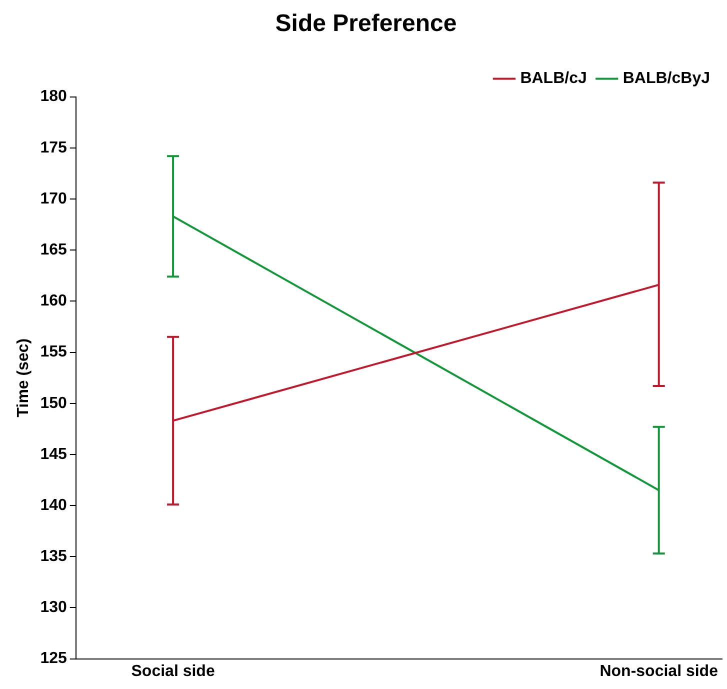  I want to click on y-tick-label: 130, so click(53, 607).